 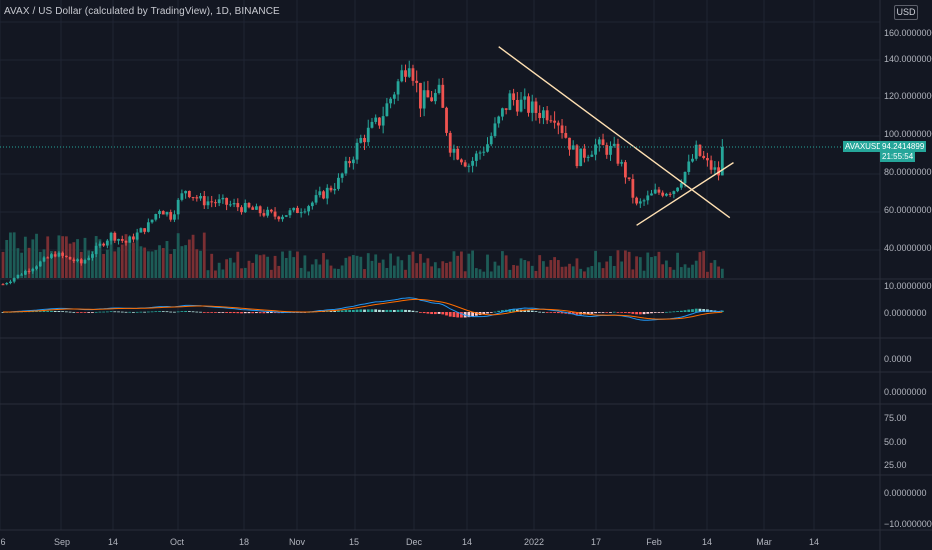 I want to click on pane6-label: 0.0000000, so click(x=905, y=493).